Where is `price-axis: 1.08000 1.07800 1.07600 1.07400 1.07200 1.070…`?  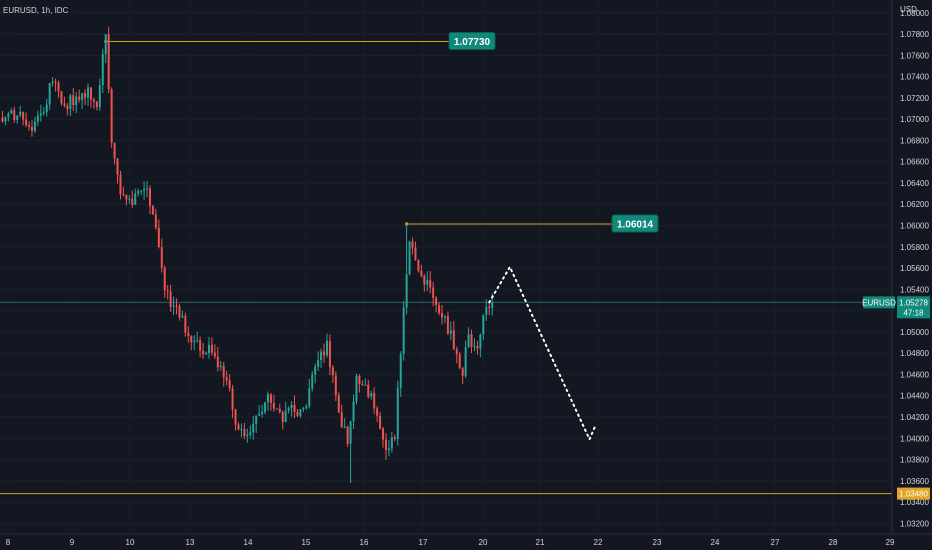 price-axis: 1.08000 1.07800 1.07600 1.07400 1.07200 1.070… is located at coordinates (914, 269).